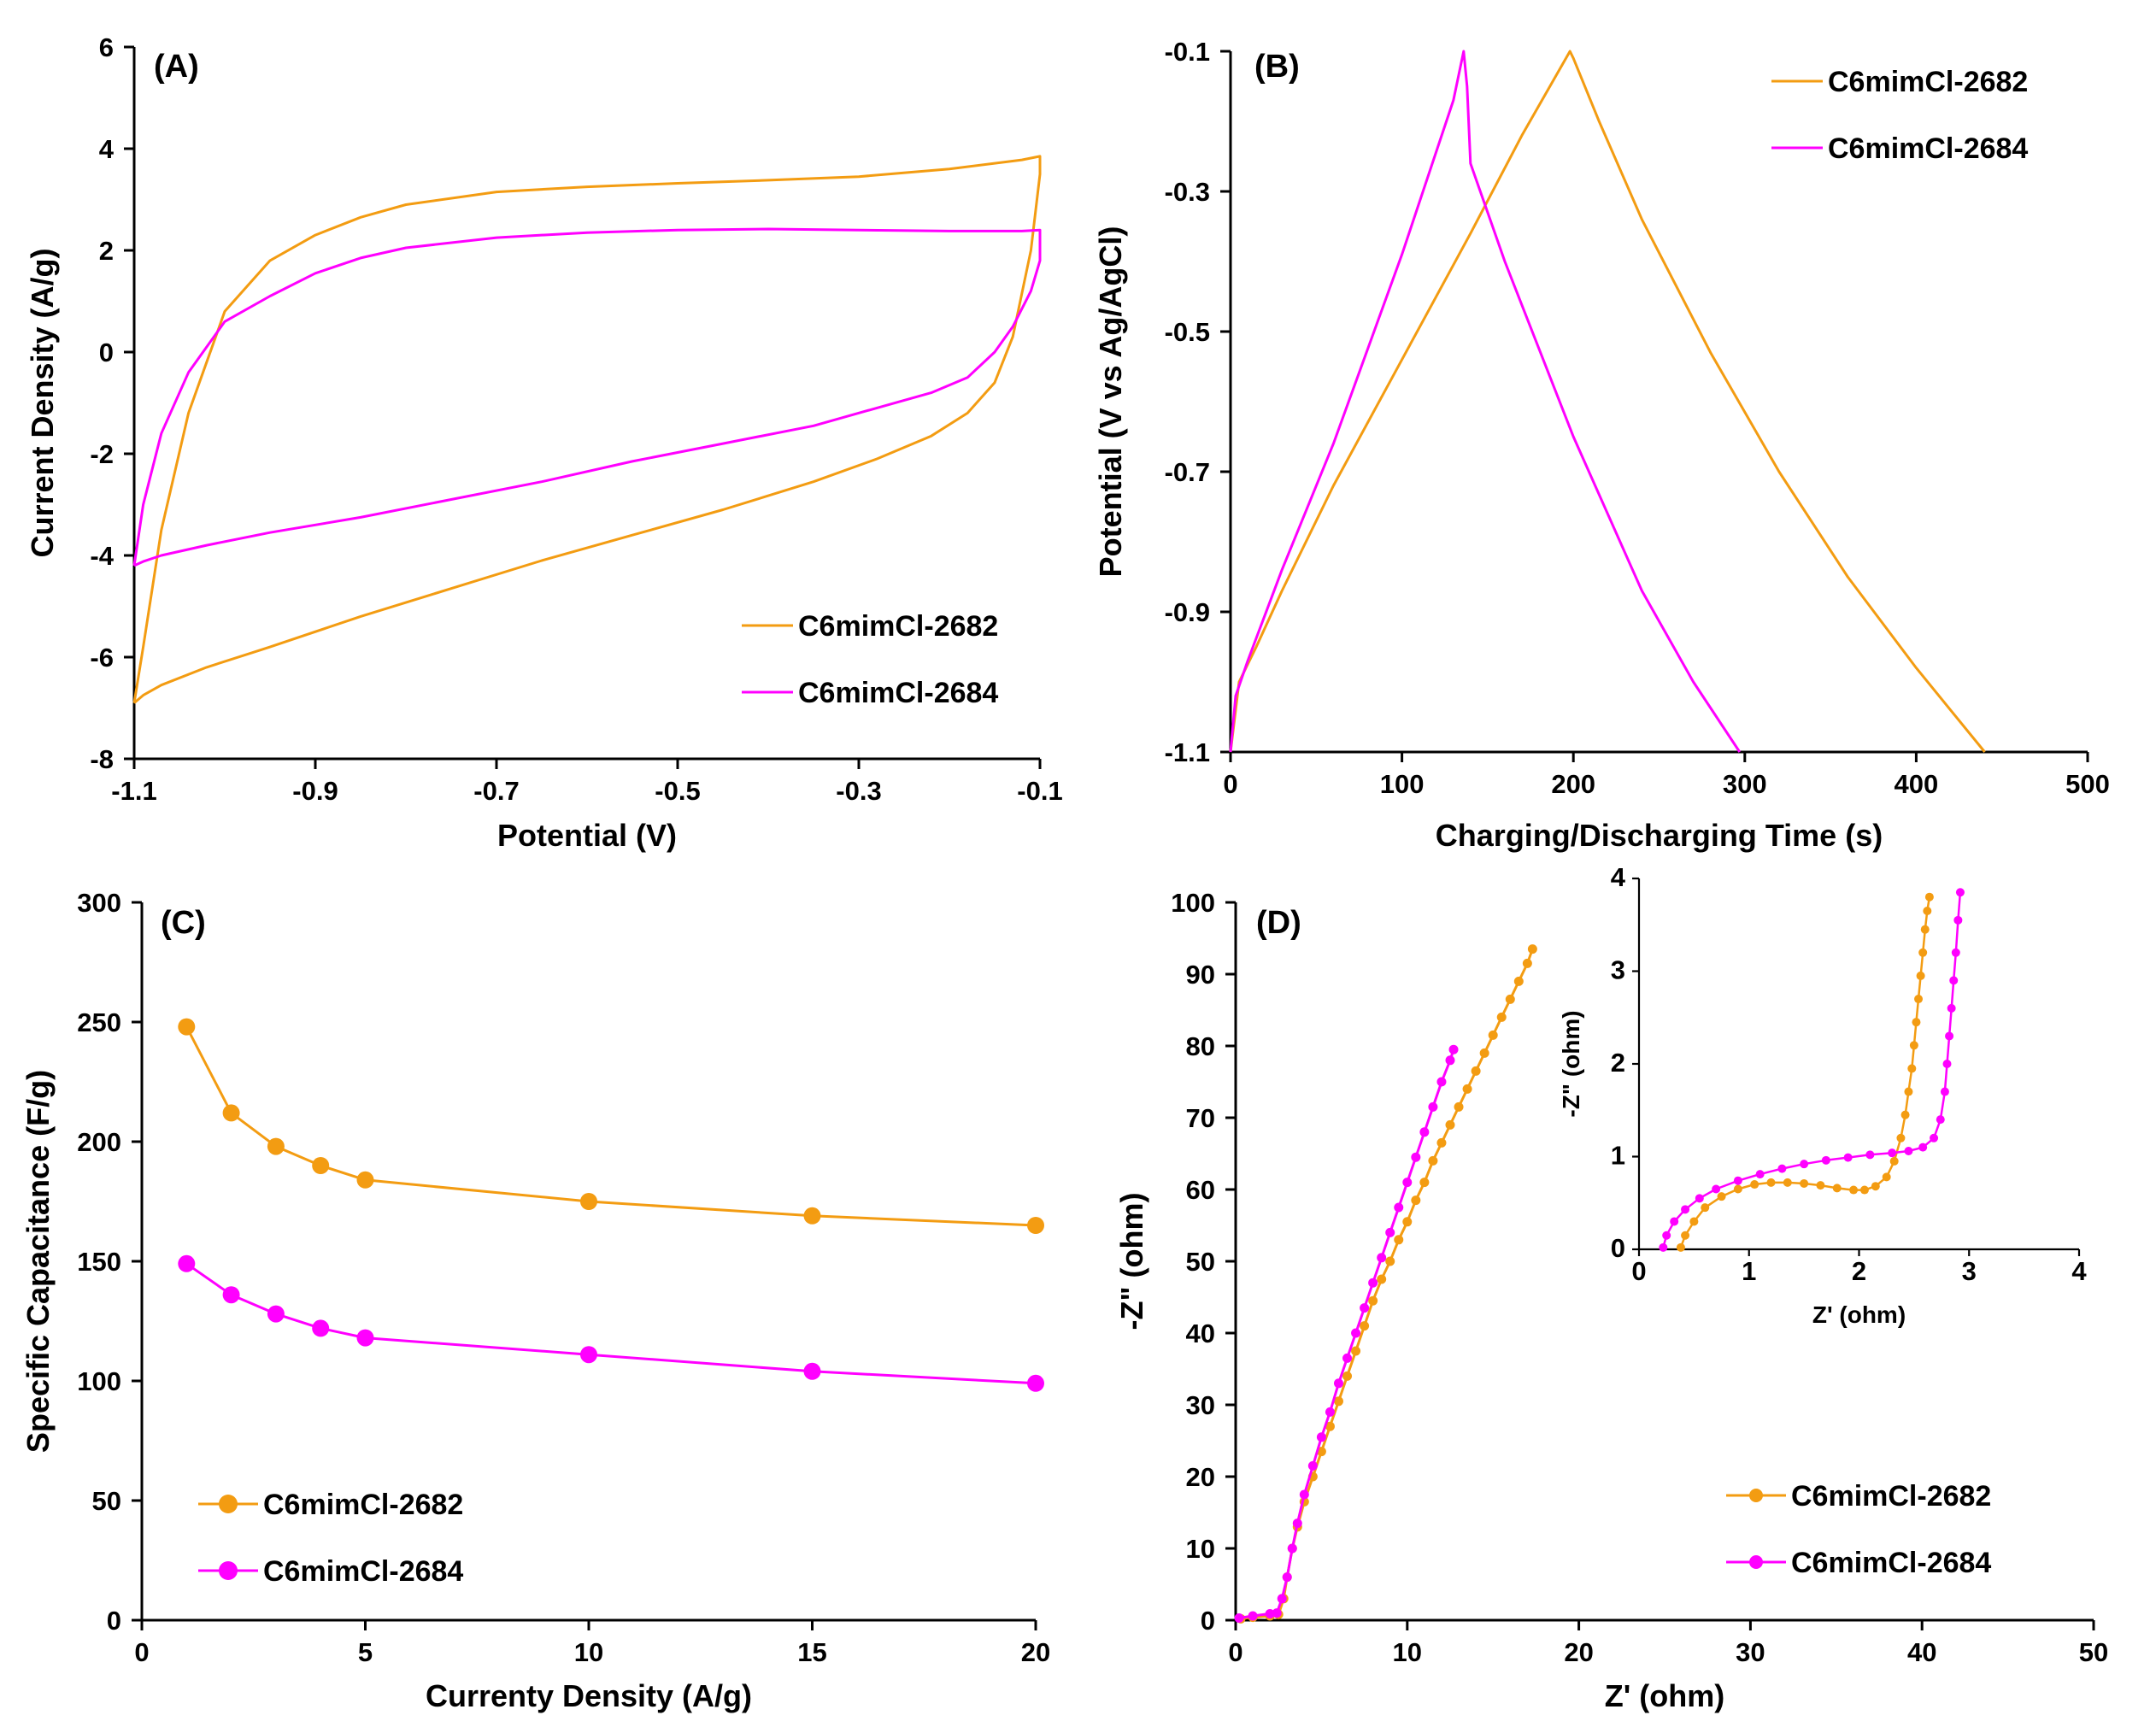 The height and width of the screenshot is (1727, 2156). I want to click on x-tick-label: 50, so click(2093, 1652).